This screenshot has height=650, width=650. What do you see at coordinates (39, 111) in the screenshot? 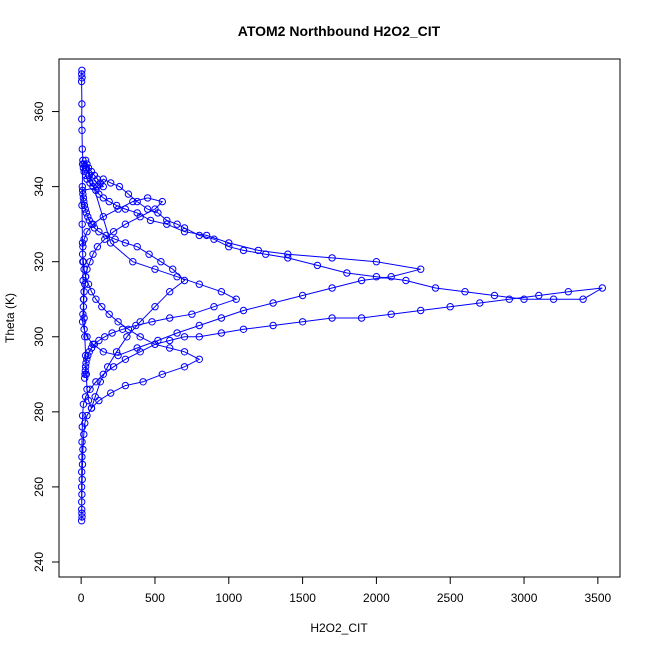
I see `y-tick-label: 360` at bounding box center [39, 111].